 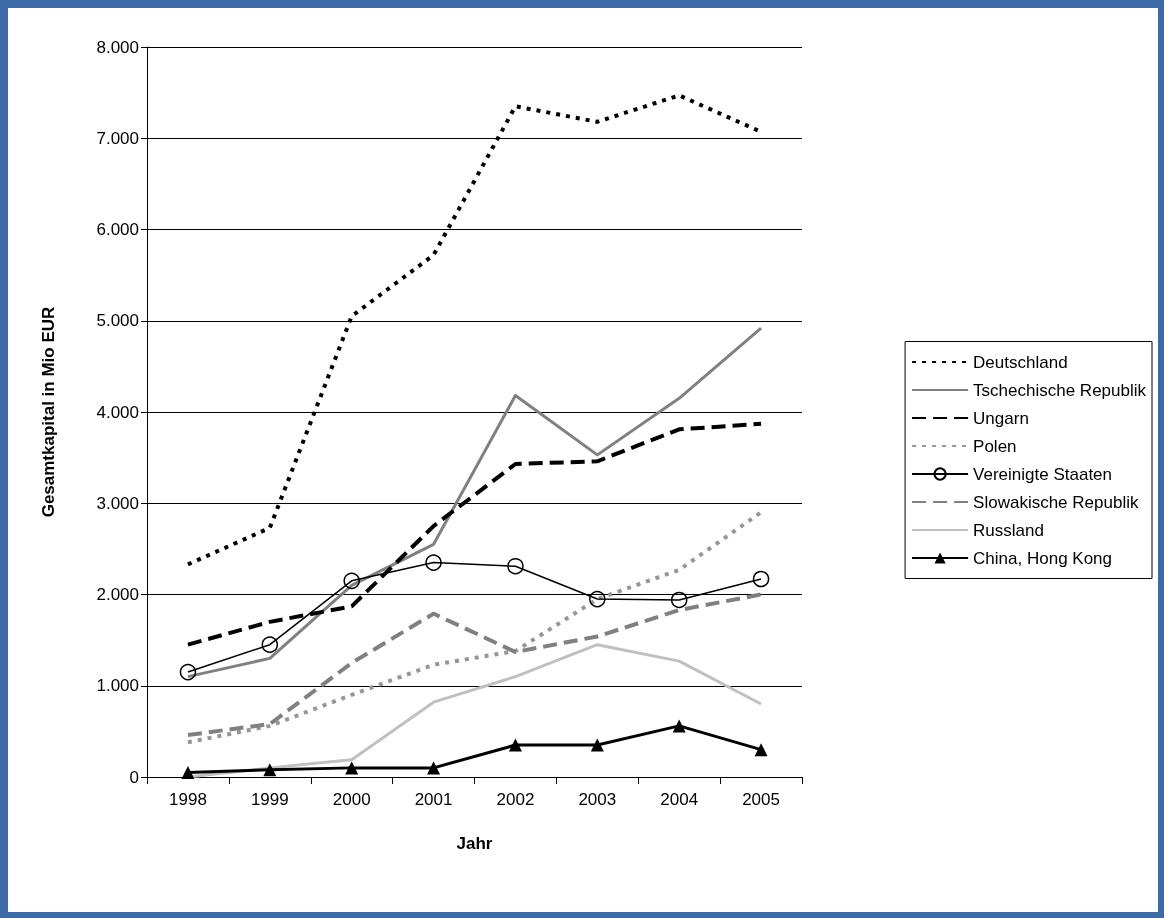 I want to click on x-tick-label: 1998, so click(x=188, y=799).